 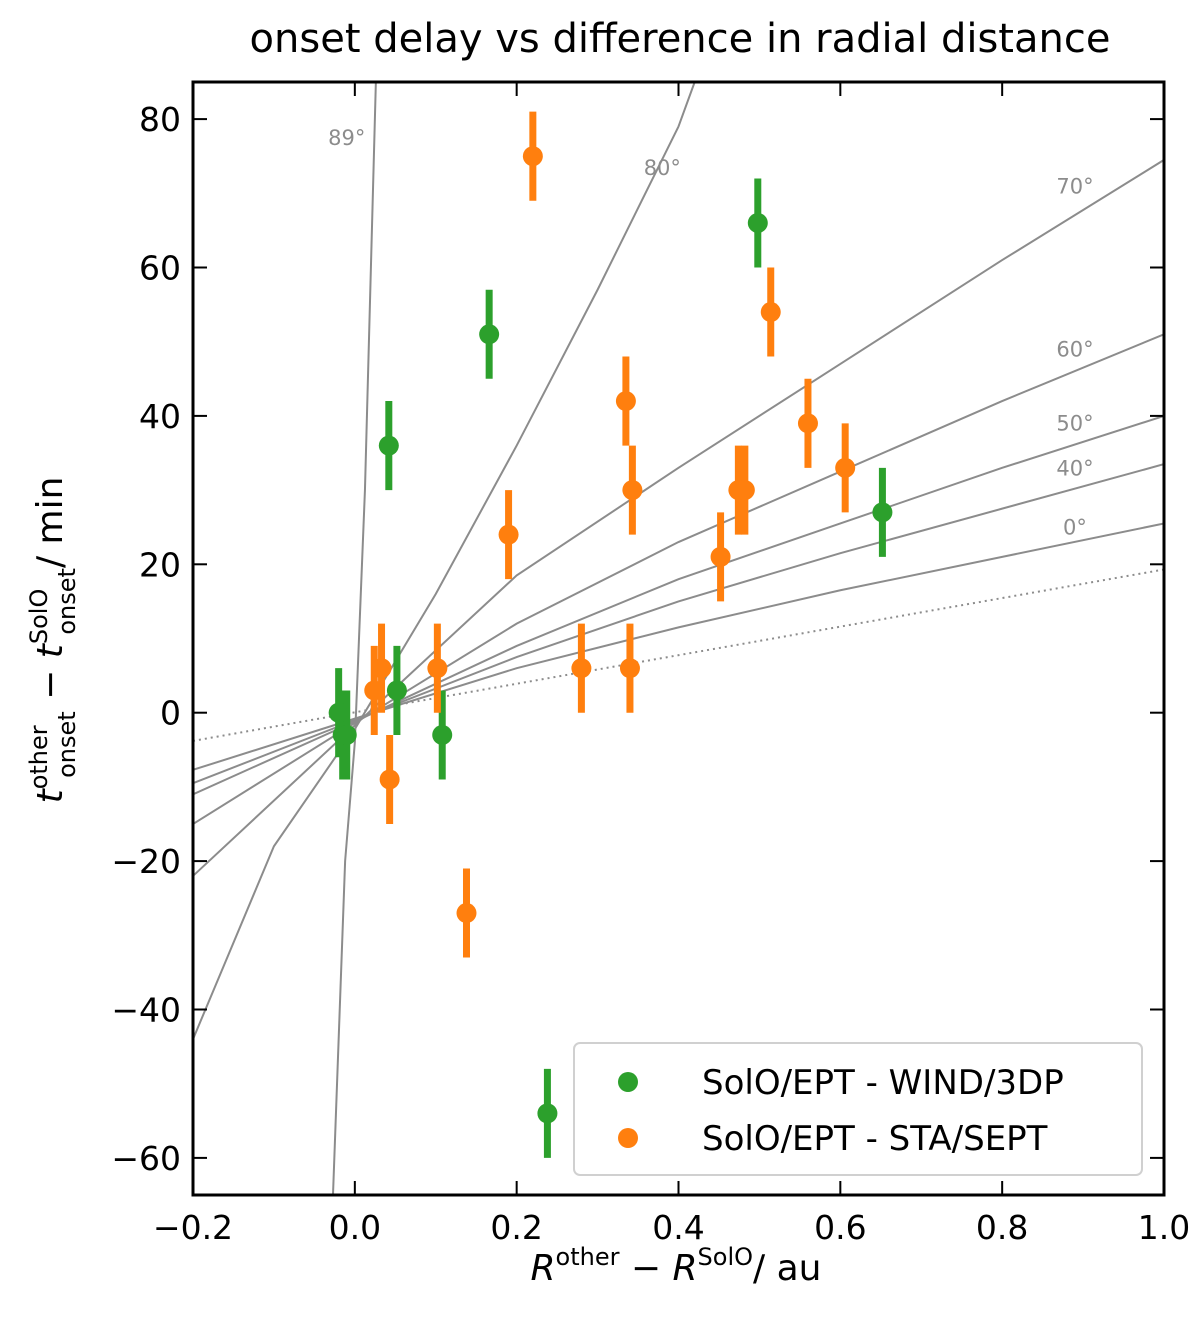 I want to click on y-tick-label: 80, so click(x=160, y=119).